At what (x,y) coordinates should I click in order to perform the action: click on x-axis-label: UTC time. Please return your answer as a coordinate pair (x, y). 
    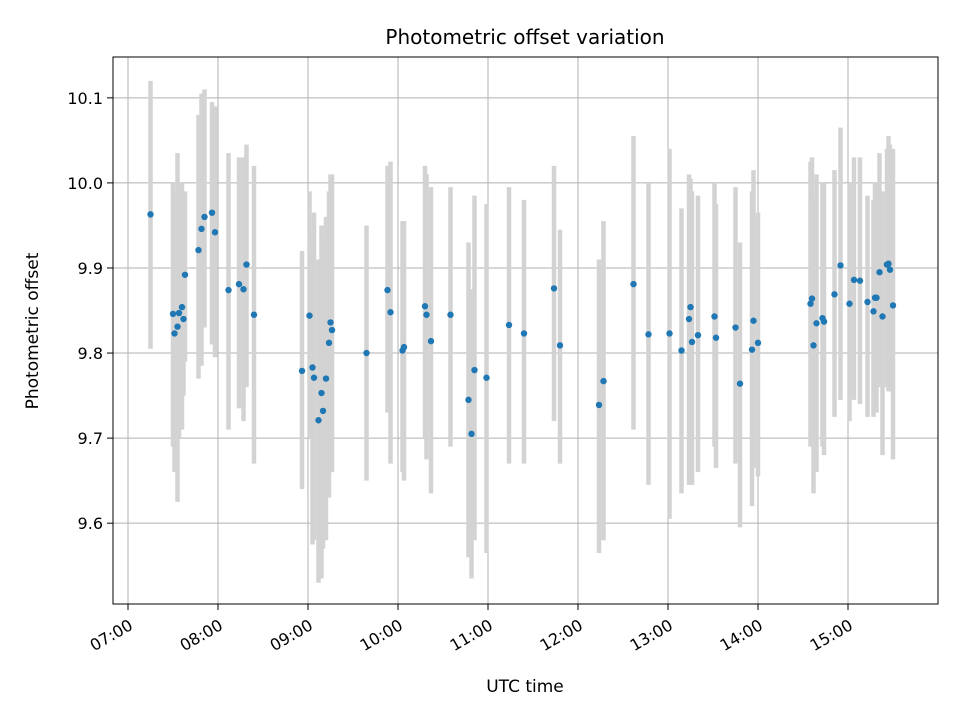
    Looking at the image, I should click on (525, 687).